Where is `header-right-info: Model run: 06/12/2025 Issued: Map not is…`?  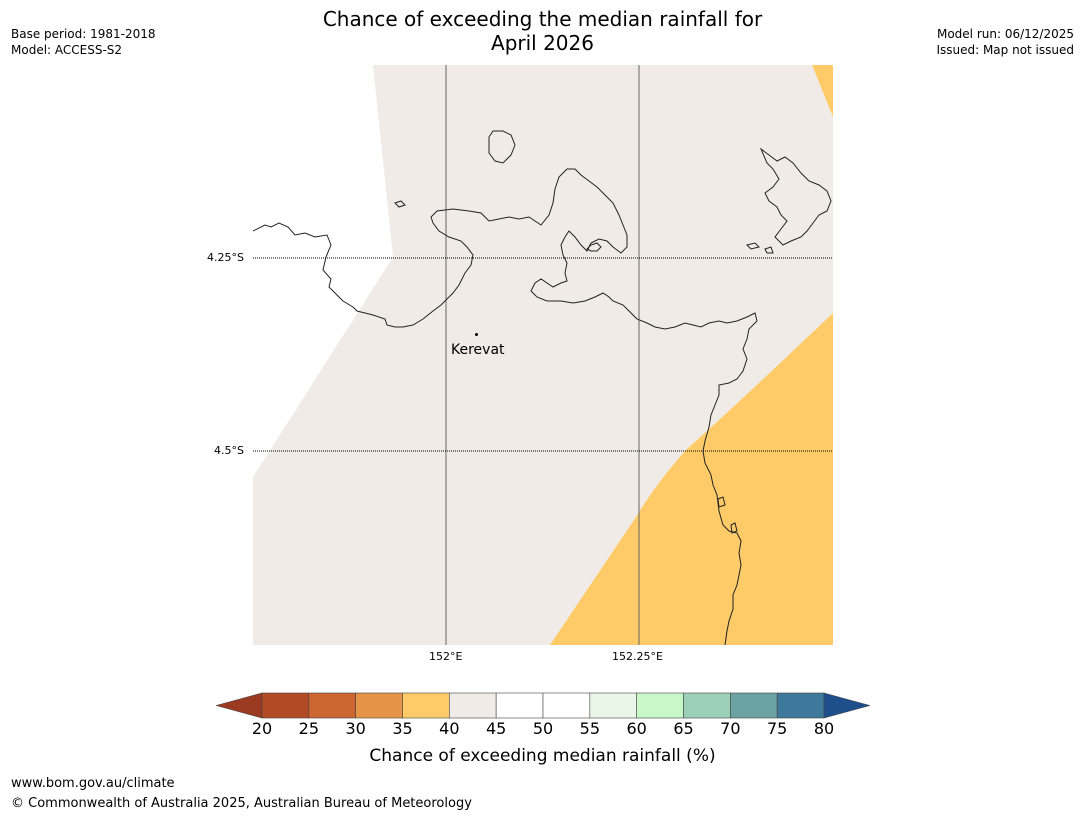 header-right-info: Model run: 06/12/2025 Issued: Map not is… is located at coordinates (1005, 42).